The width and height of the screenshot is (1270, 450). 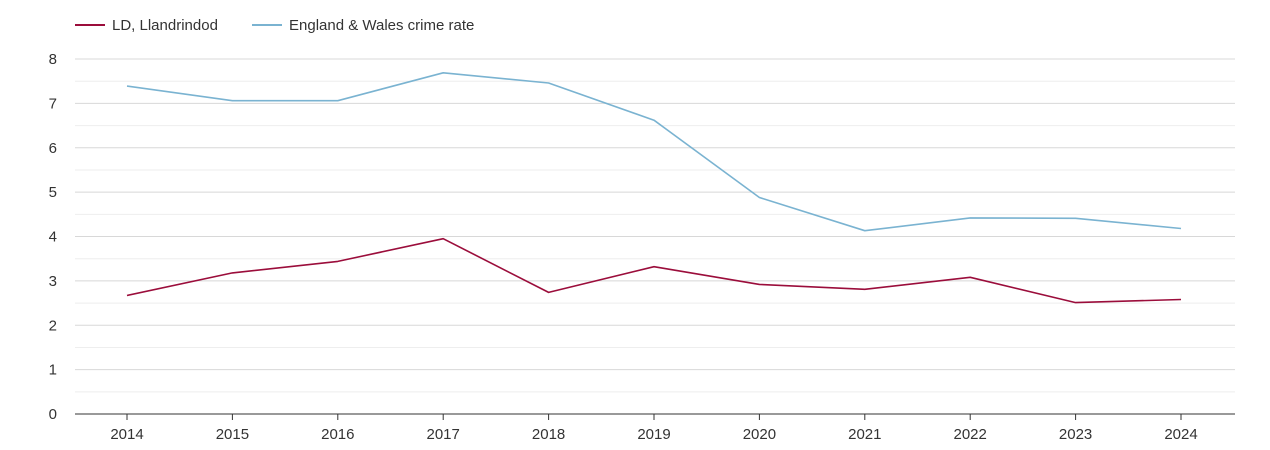 I want to click on y-tick-label: 7, so click(x=53, y=103).